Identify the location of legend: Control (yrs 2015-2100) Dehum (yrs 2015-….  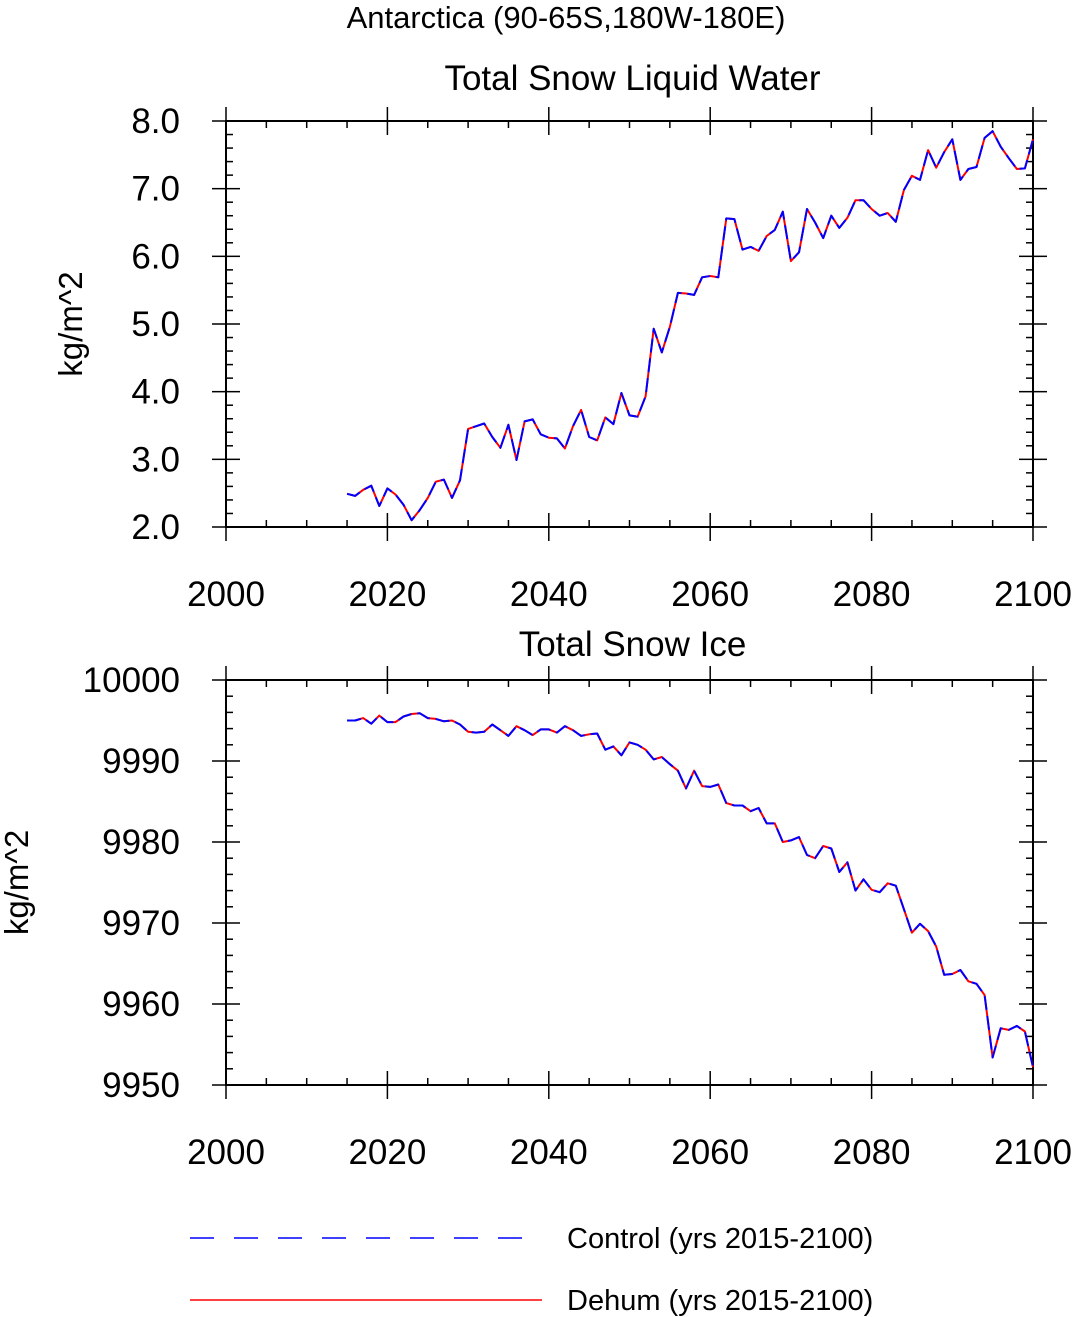
(531, 1270).